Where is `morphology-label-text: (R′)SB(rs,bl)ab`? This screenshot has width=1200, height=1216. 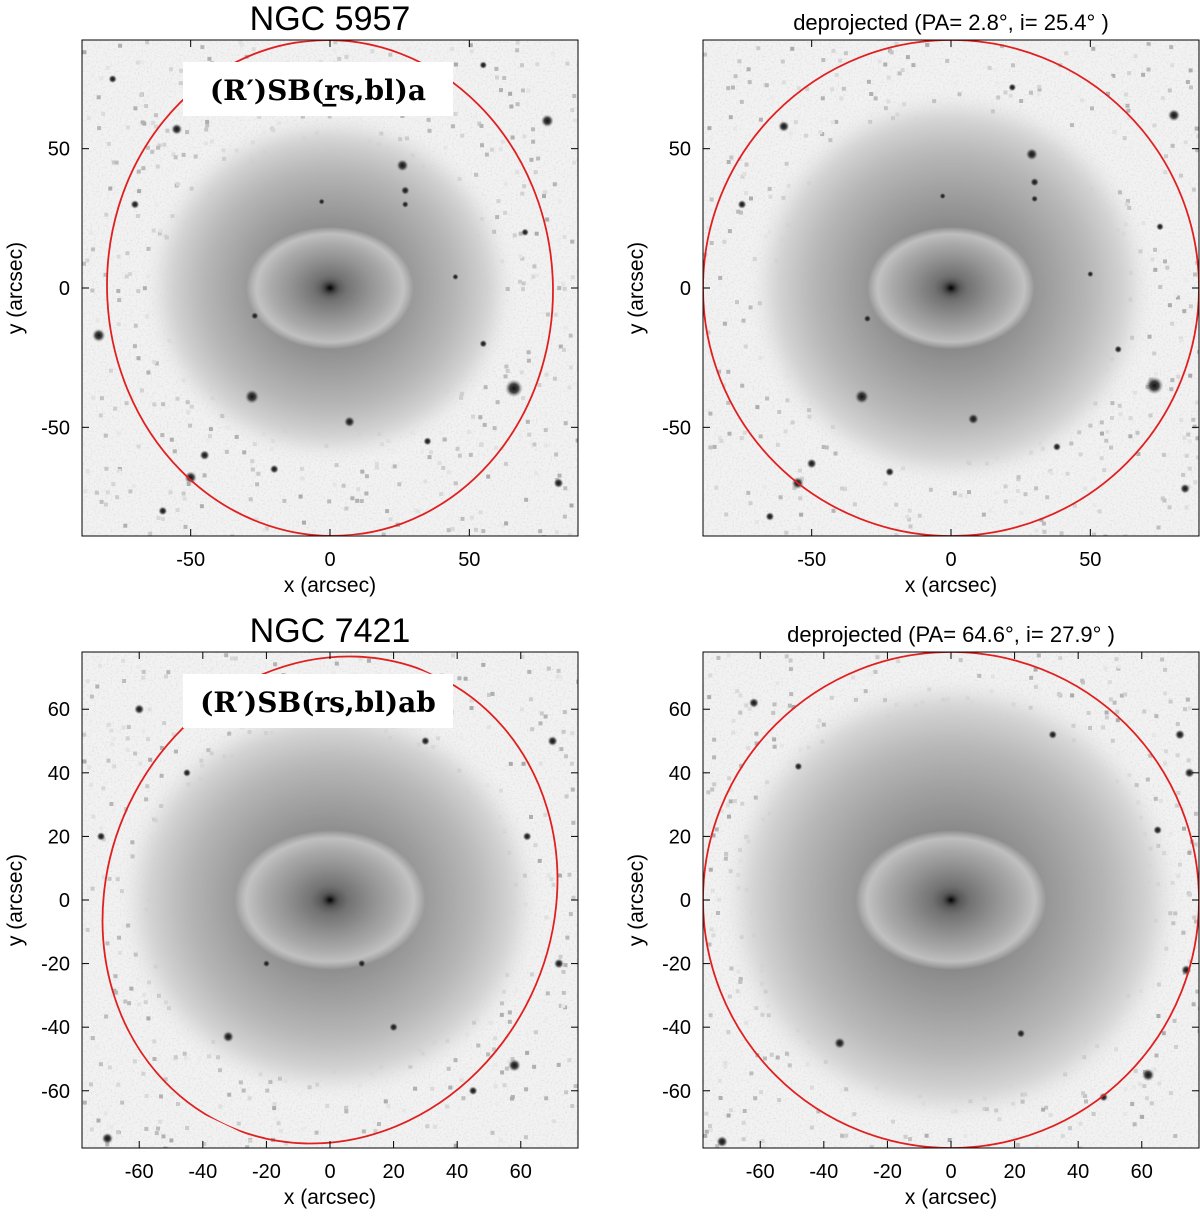 morphology-label-text: (R′)SB(rs,bl)ab is located at coordinates (318, 702).